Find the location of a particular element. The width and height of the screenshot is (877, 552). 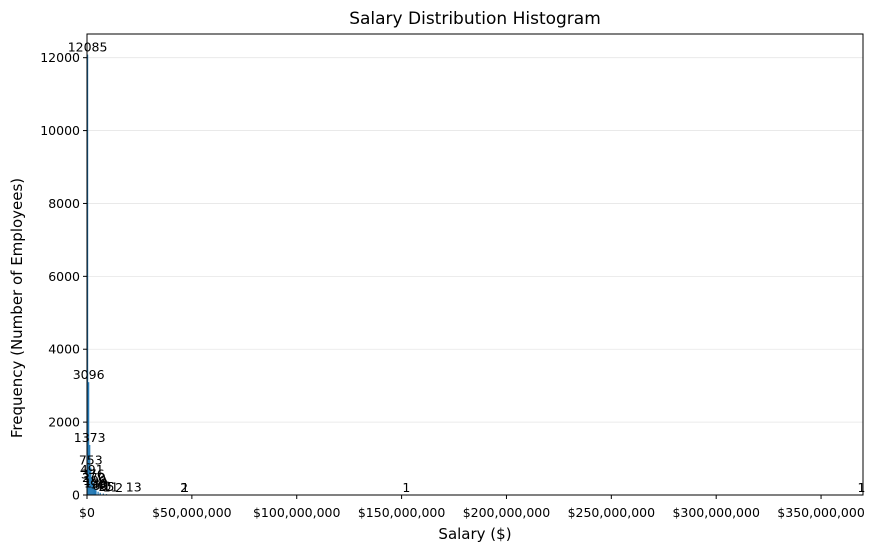

chart-title: Salary Distribution Histogram is located at coordinates (475, 19).